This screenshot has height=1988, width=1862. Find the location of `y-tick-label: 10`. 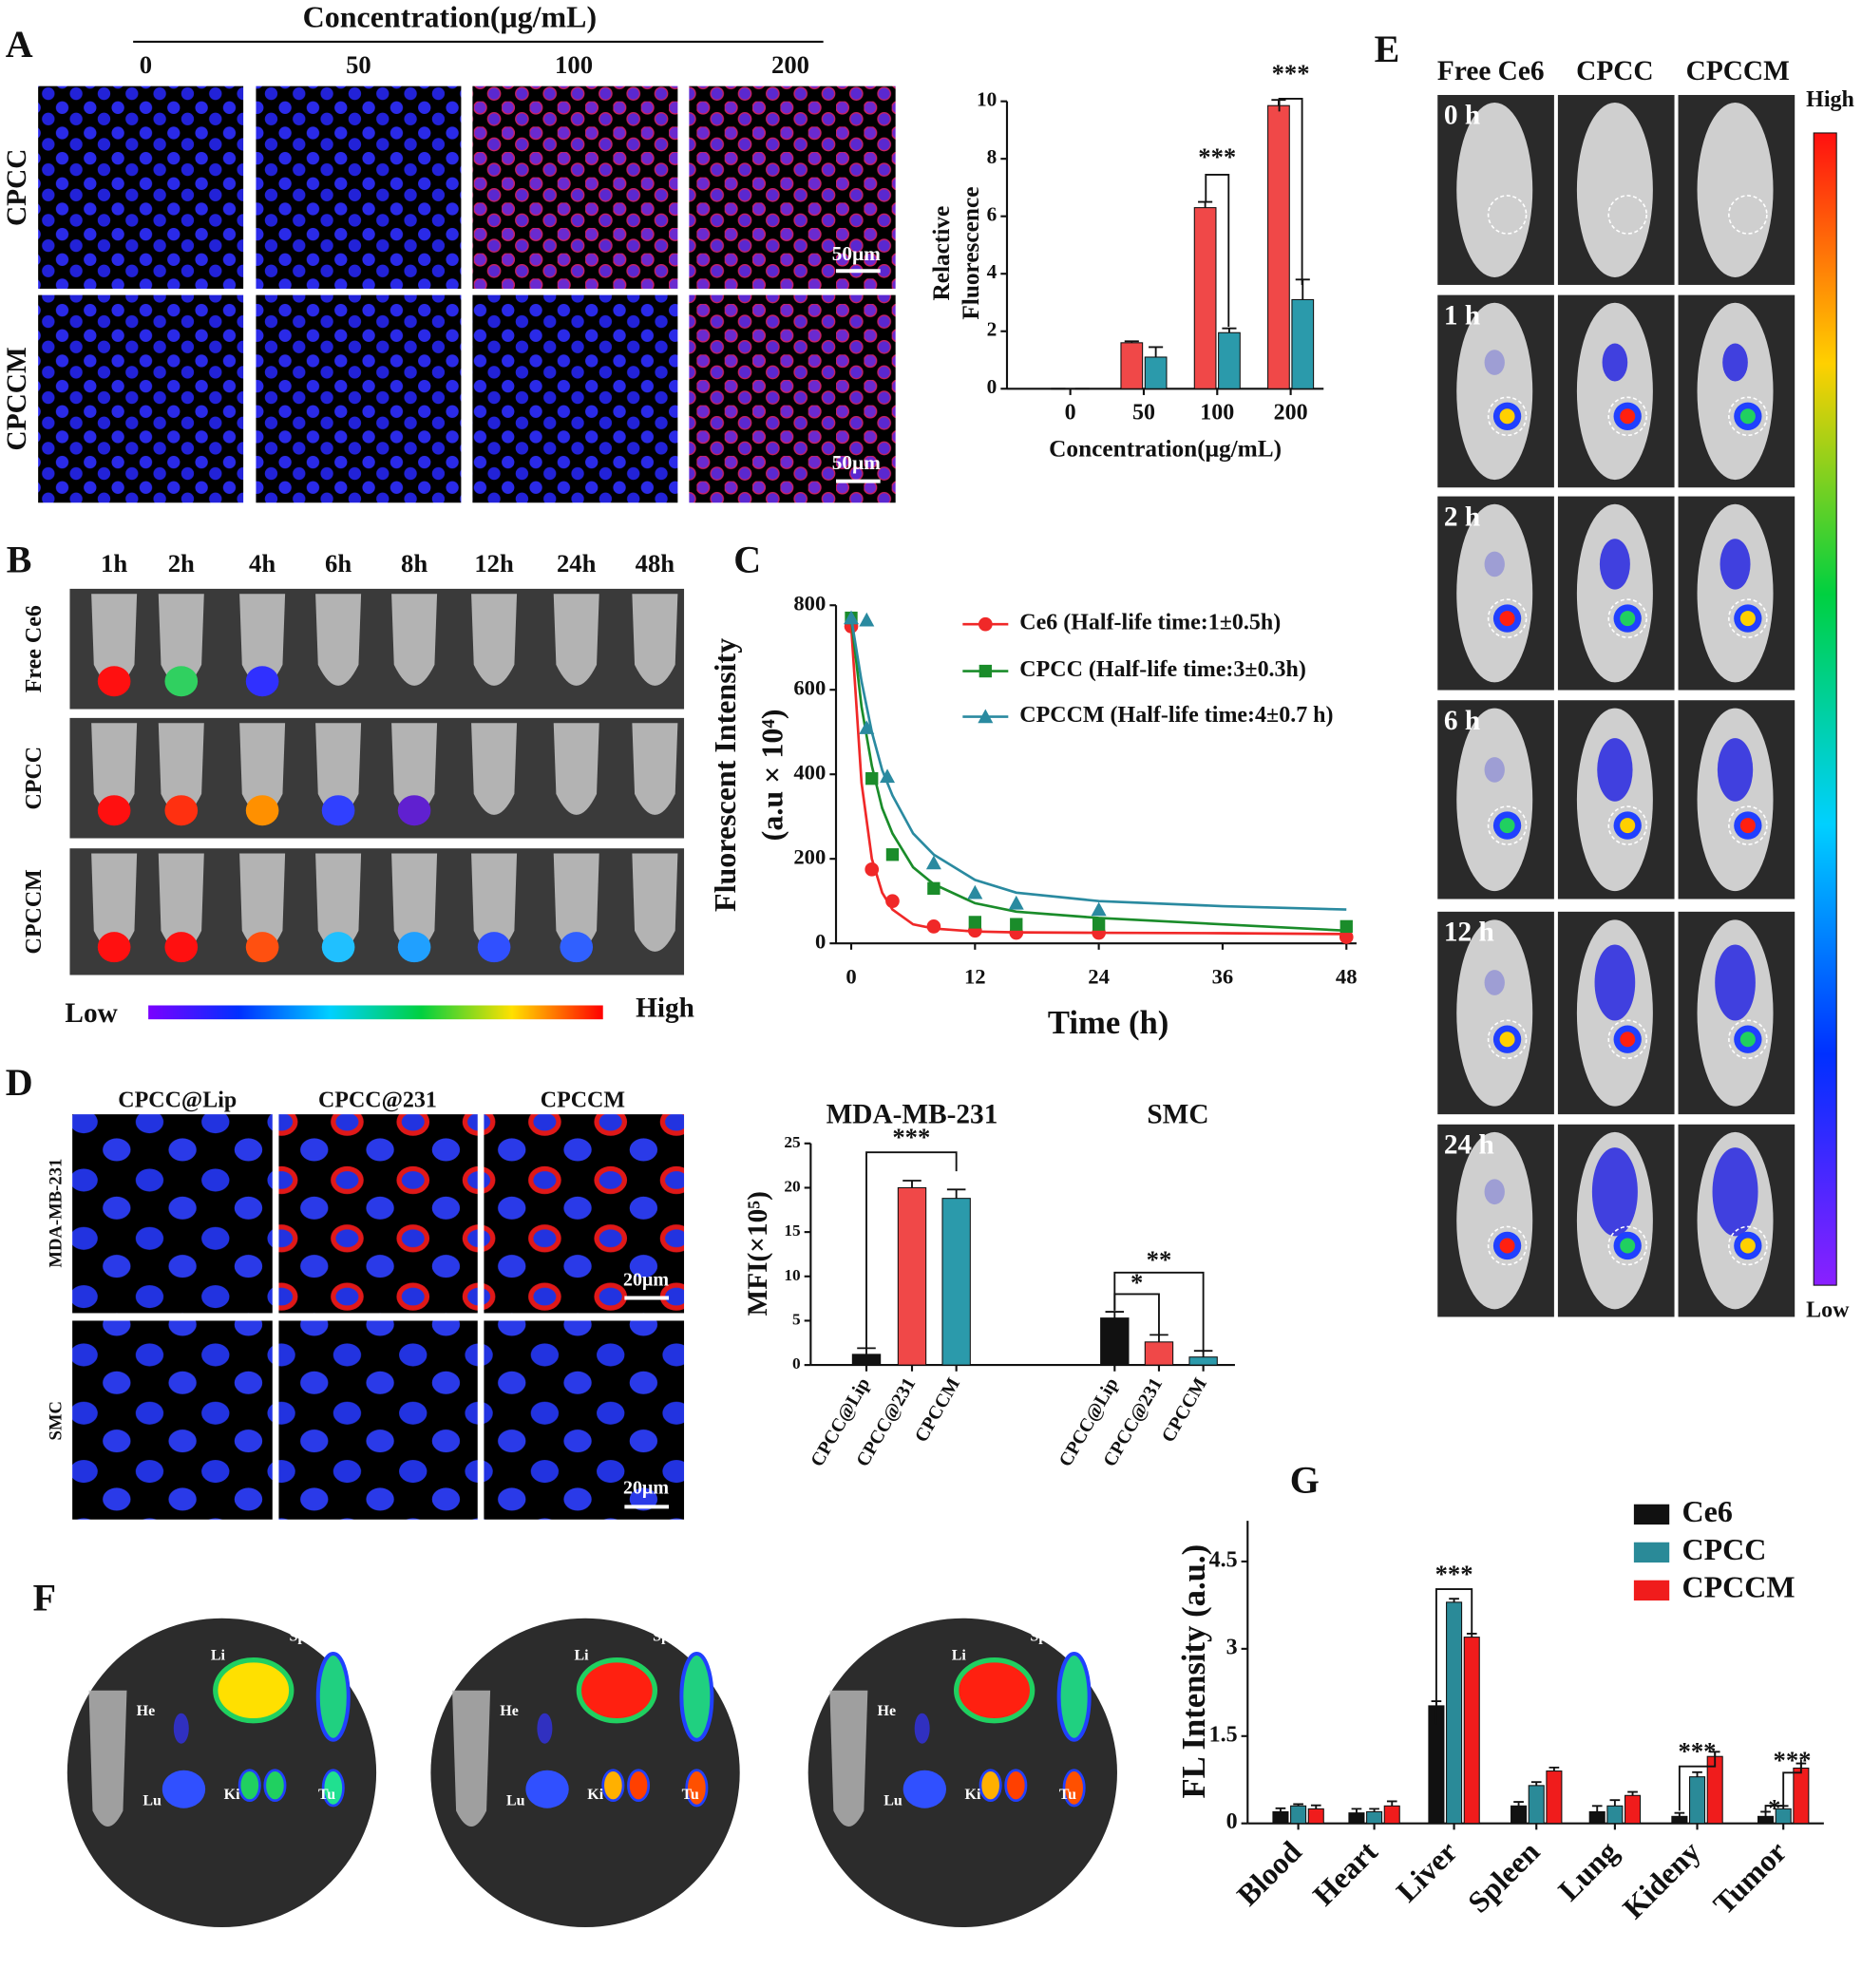

y-tick-label: 10 is located at coordinates (792, 1275).